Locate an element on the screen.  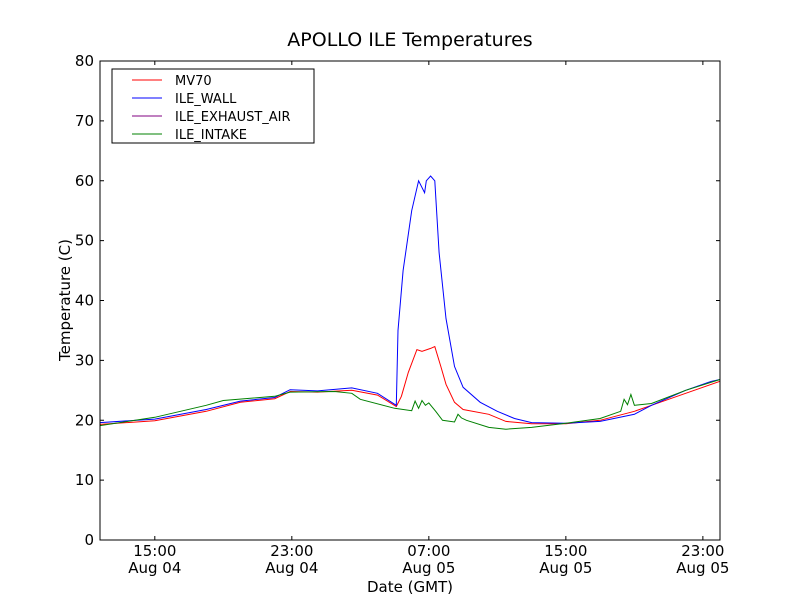
chart-title: APOLLO ILE Temperatures is located at coordinates (409, 40).